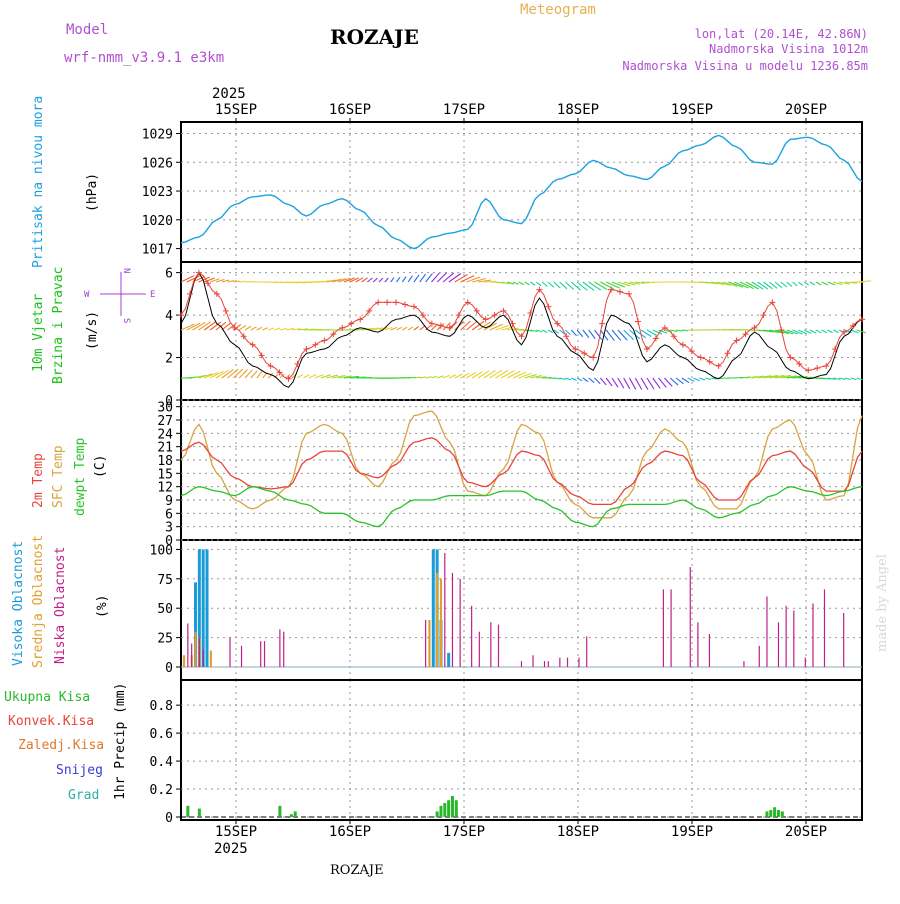  What do you see at coordinates (161, 734) in the screenshot?
I see `y-tick-label: 0.6` at bounding box center [161, 734].